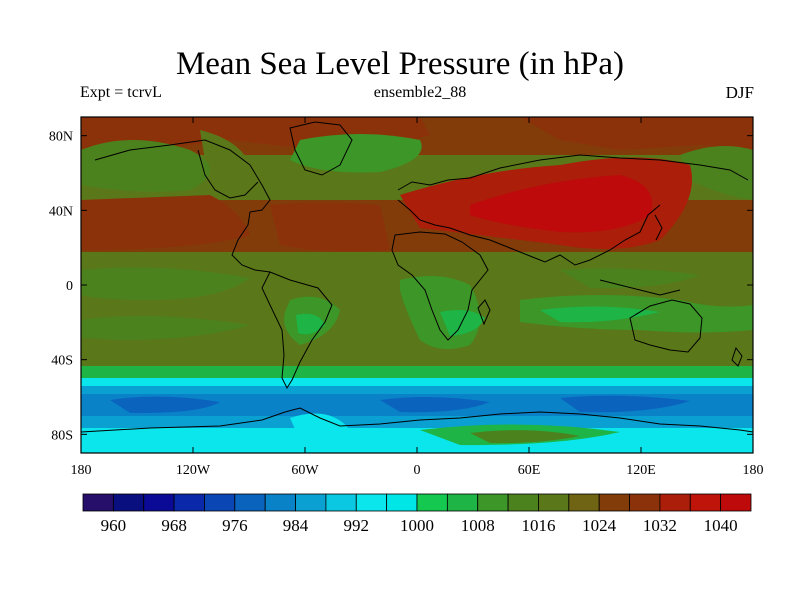 This screenshot has height=600, width=800. I want to click on colorbar-label: 1016, so click(538, 525).